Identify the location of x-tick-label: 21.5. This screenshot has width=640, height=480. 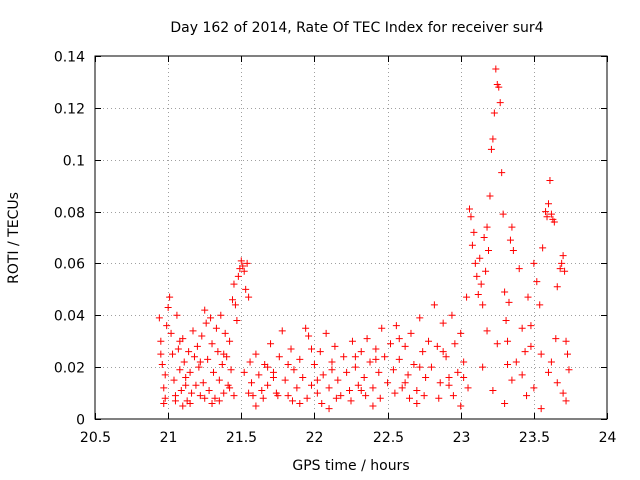
(241, 438).